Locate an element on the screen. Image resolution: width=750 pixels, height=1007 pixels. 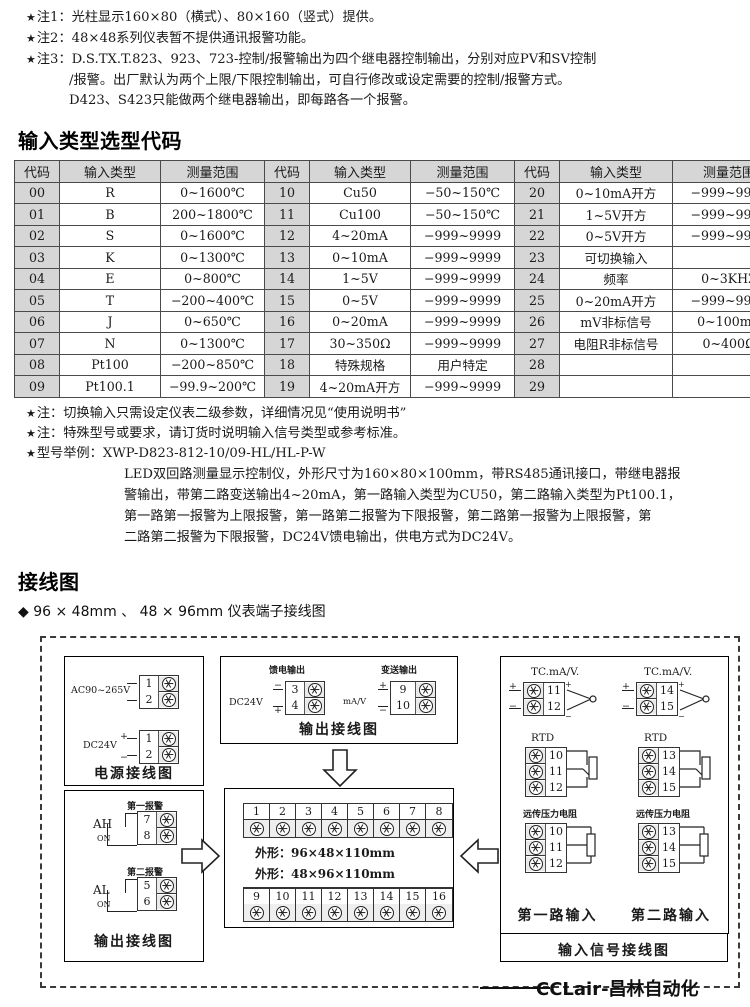
table-cell-code: 02 is located at coordinates (37, 235).